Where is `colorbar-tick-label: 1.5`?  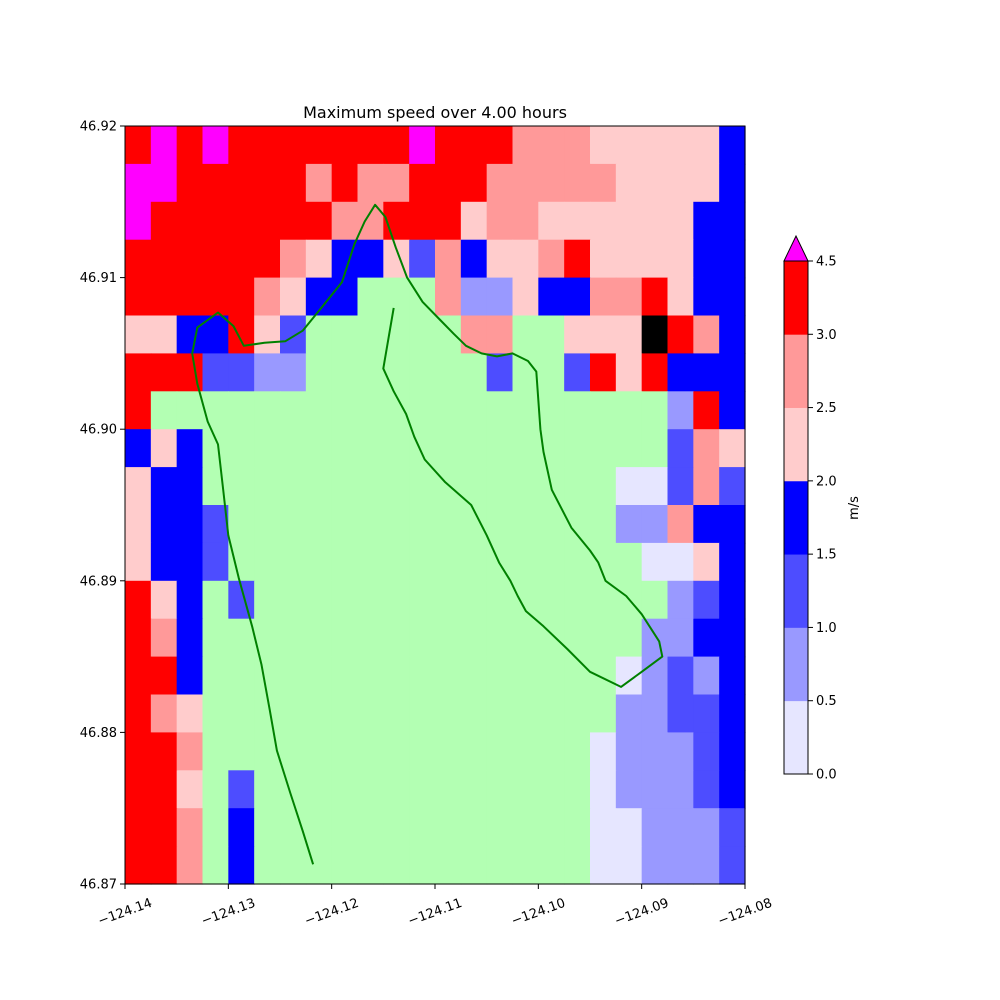 colorbar-tick-label: 1.5 is located at coordinates (826, 555).